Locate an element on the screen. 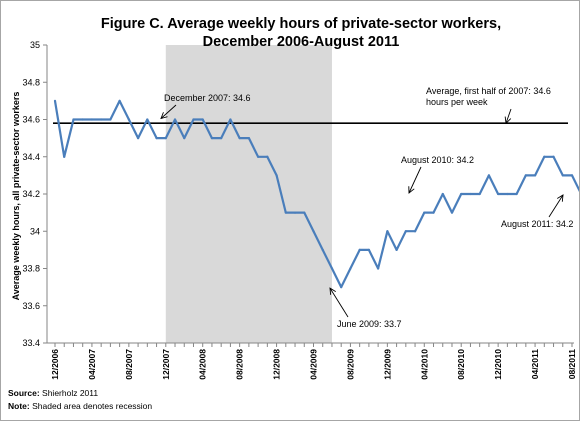 The image size is (580, 421). x-tick-label: 08/2007 is located at coordinates (129, 364).